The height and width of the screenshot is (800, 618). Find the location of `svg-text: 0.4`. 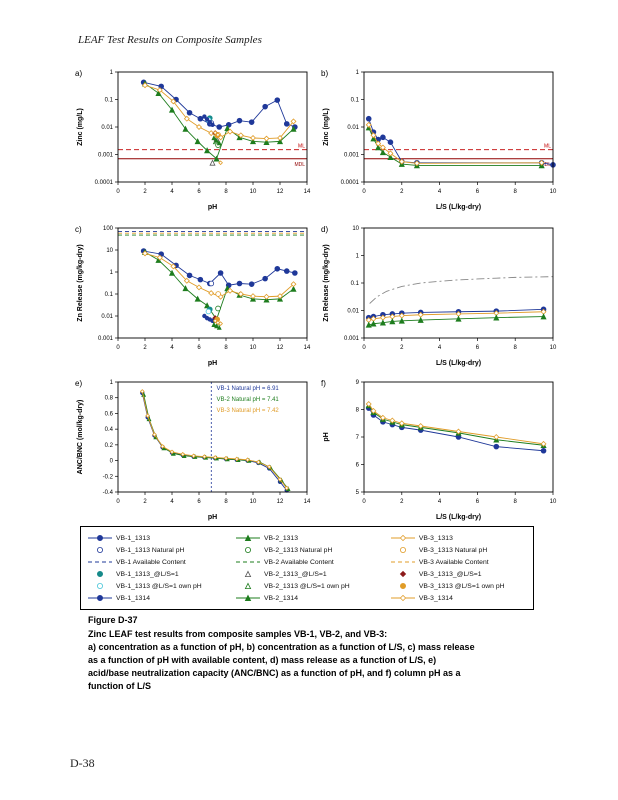

svg-text: 0.4 is located at coordinates (109, 430).